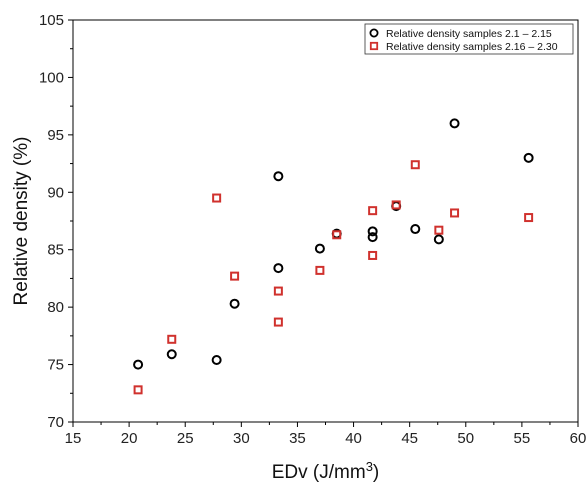 The width and height of the screenshot is (588, 488). Describe the element at coordinates (55, 422) in the screenshot. I see `y-tick-label: 70` at that location.